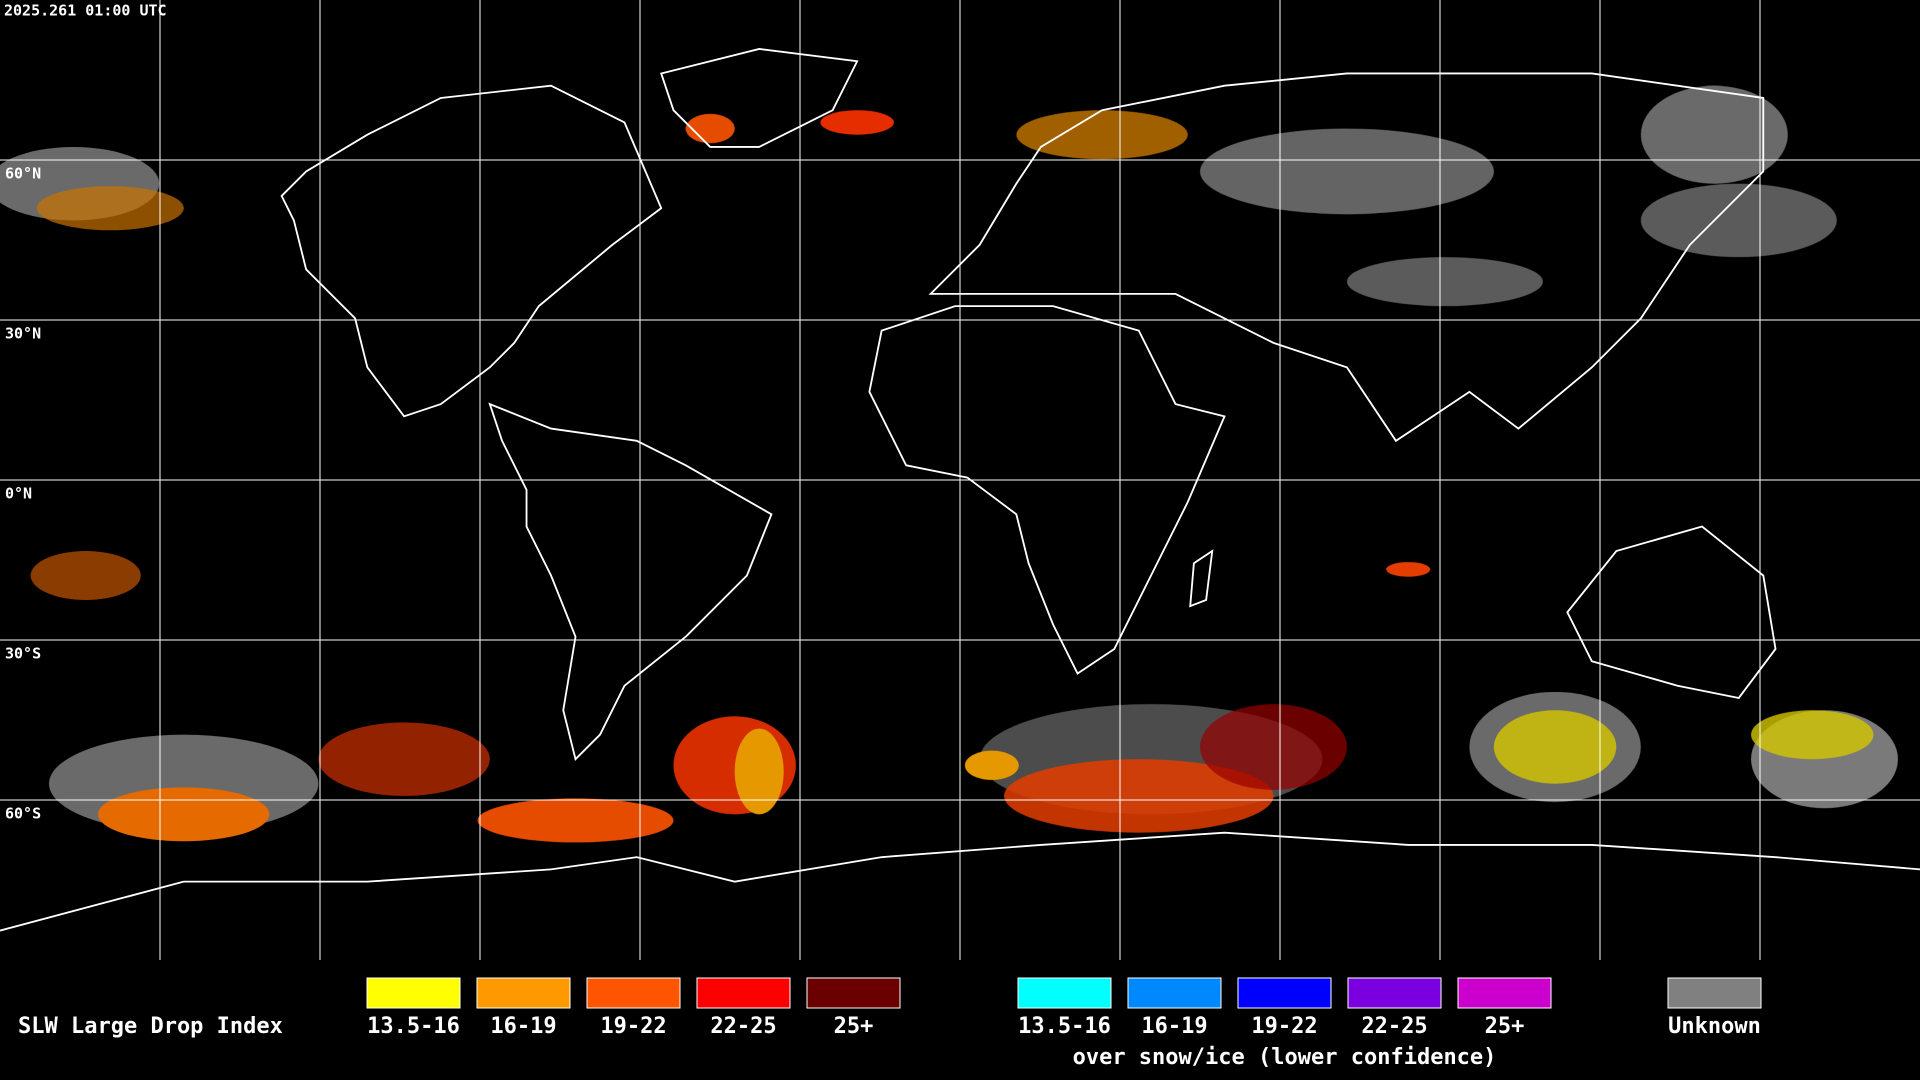 The height and width of the screenshot is (1080, 1920). I want to click on latitude-label: 0°N, so click(18, 494).